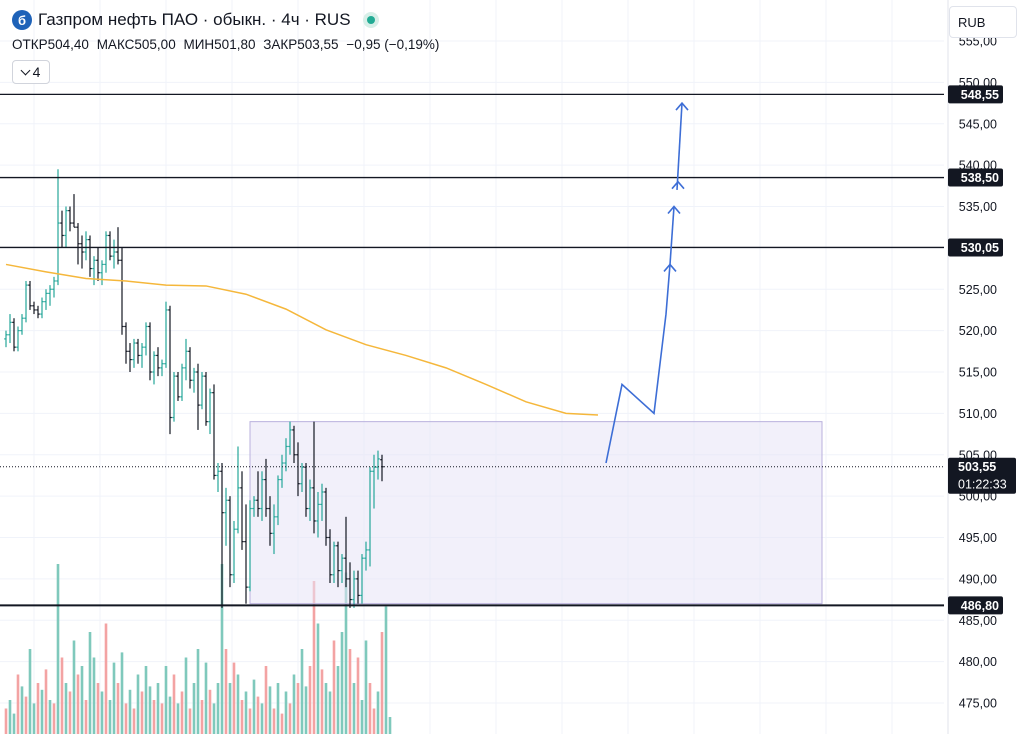 The width and height of the screenshot is (1024, 734). Describe the element at coordinates (115, 44) in the screenshot. I see `ohlc-high-key: МАКС` at that location.